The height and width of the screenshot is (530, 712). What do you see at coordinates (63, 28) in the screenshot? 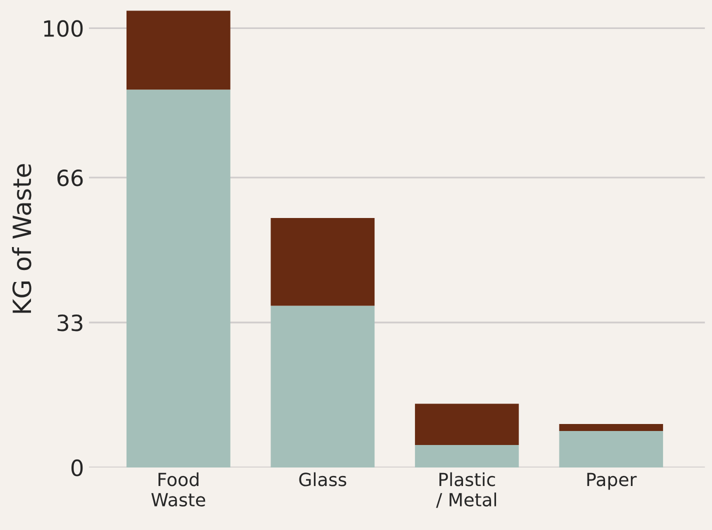
I see `y-tick-label: 100` at bounding box center [63, 28].